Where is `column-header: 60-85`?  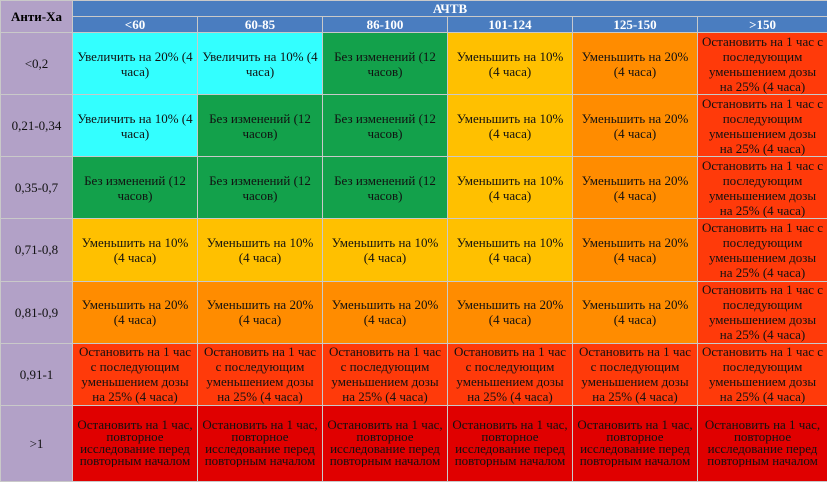
column-header: 60-85 is located at coordinates (260, 24).